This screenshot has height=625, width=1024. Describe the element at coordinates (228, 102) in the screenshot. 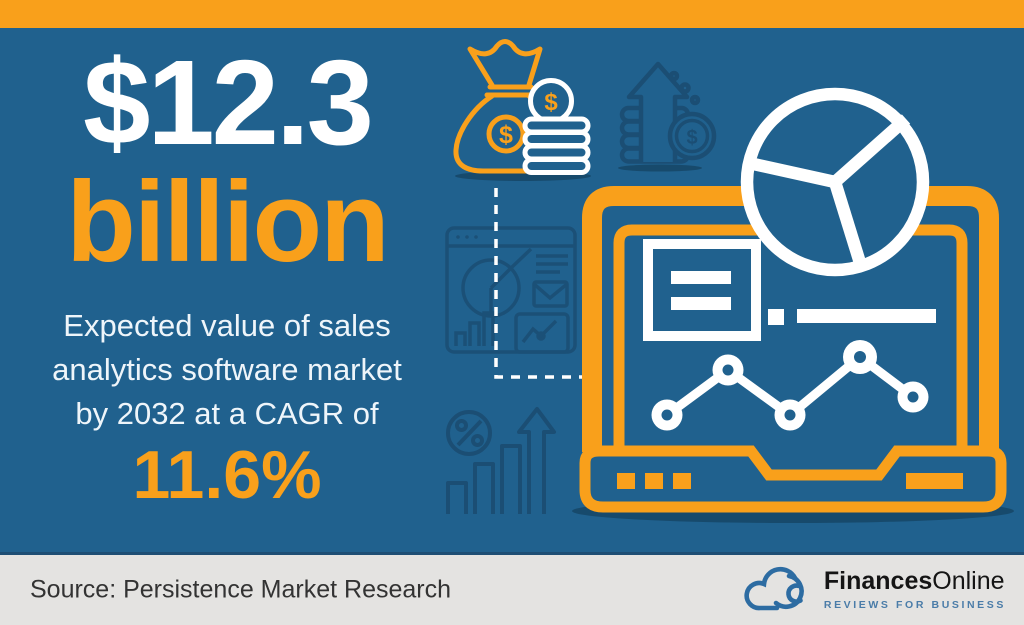

I see `stat-value: $12.3` at that location.